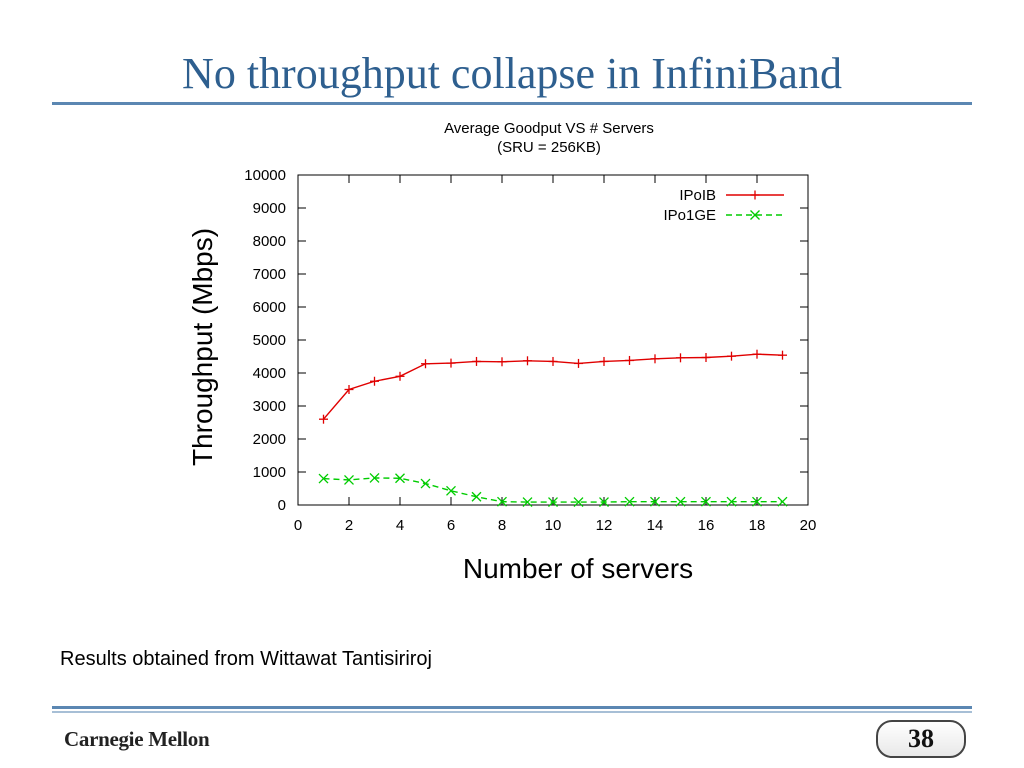 The height and width of the screenshot is (768, 1024). What do you see at coordinates (549, 147) in the screenshot?
I see `chart-subtitle: (SRU = 256KB)` at bounding box center [549, 147].